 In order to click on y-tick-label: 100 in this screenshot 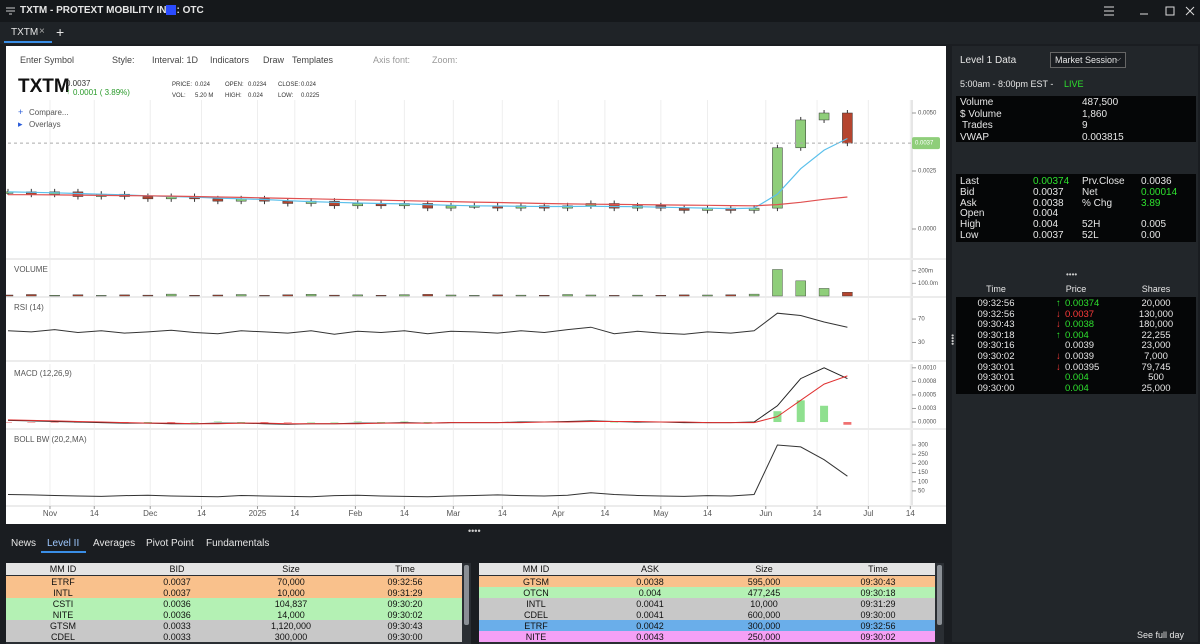, I will do `click(923, 482)`.